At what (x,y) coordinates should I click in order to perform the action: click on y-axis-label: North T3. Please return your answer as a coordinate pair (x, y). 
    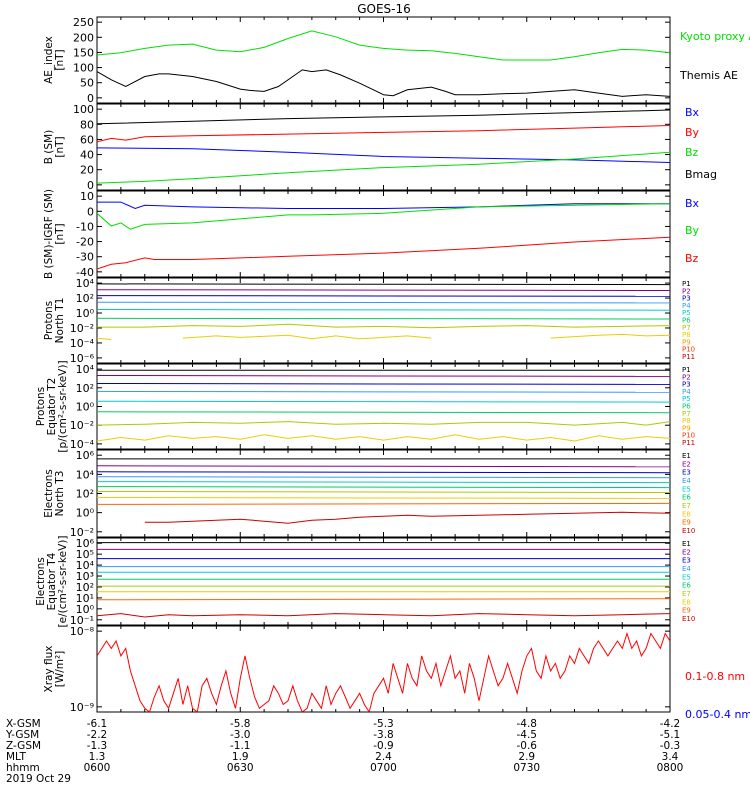
    Looking at the image, I should click on (60, 494).